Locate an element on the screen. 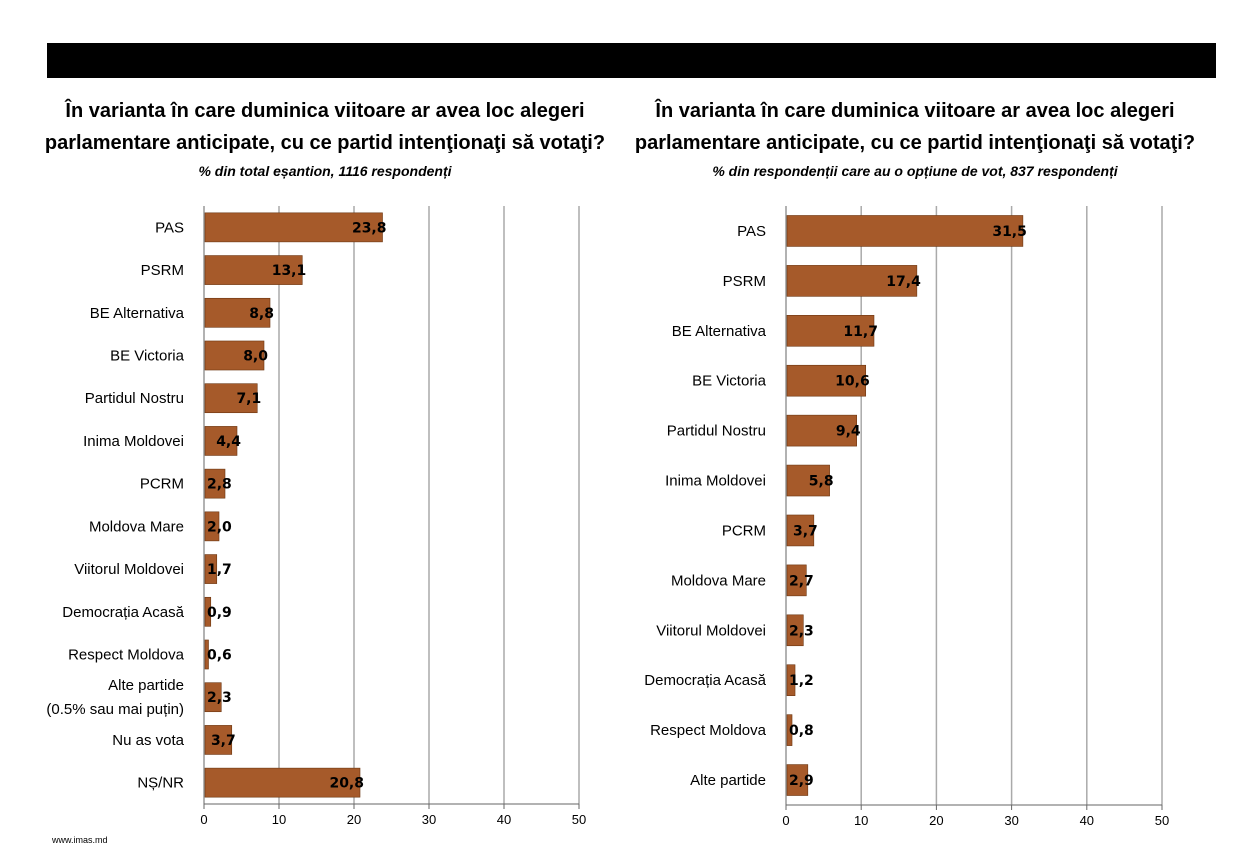 The height and width of the screenshot is (851, 1239). category-label: PCRM is located at coordinates (162, 484).